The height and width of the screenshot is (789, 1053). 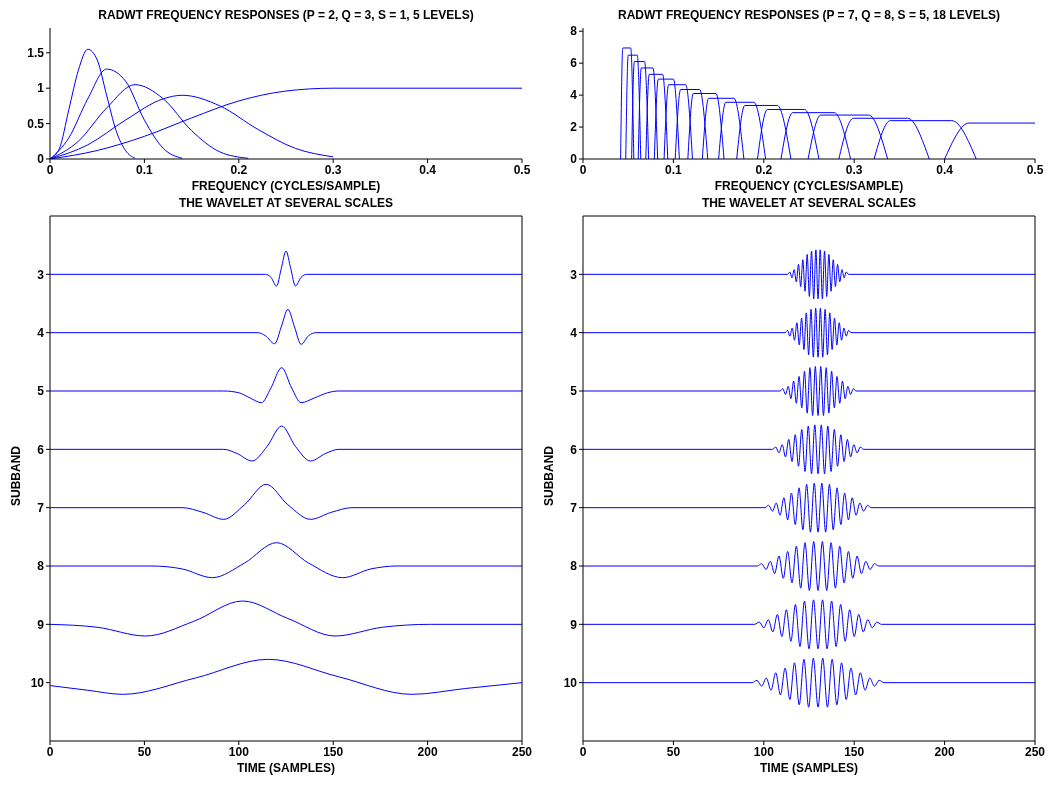 I want to click on y-tick-label: 0.5, so click(x=36, y=123).